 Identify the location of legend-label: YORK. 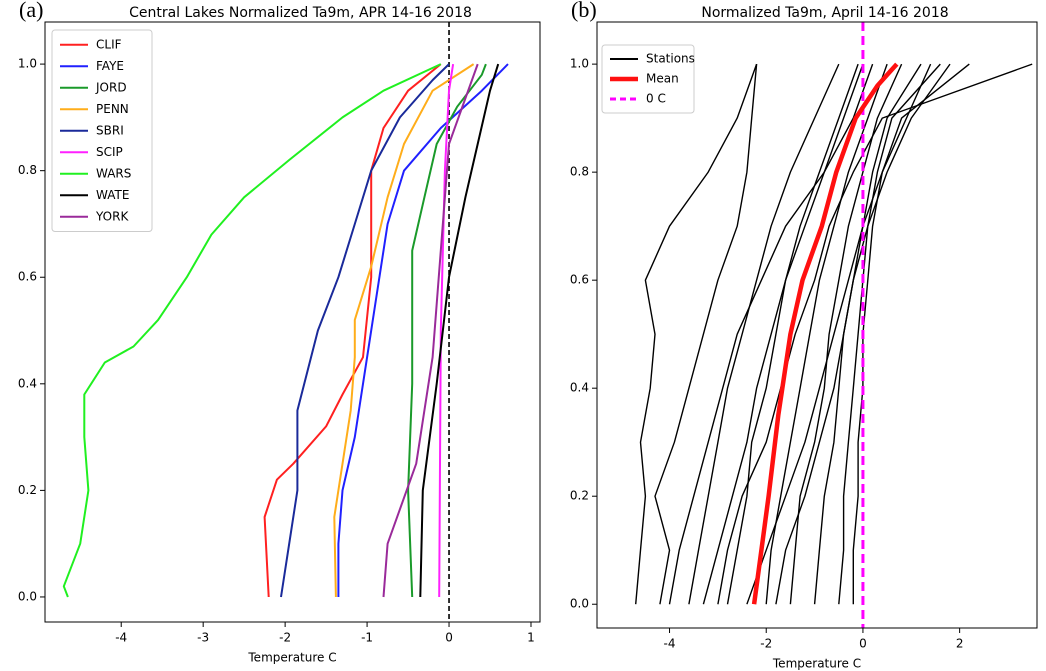
(112, 216).